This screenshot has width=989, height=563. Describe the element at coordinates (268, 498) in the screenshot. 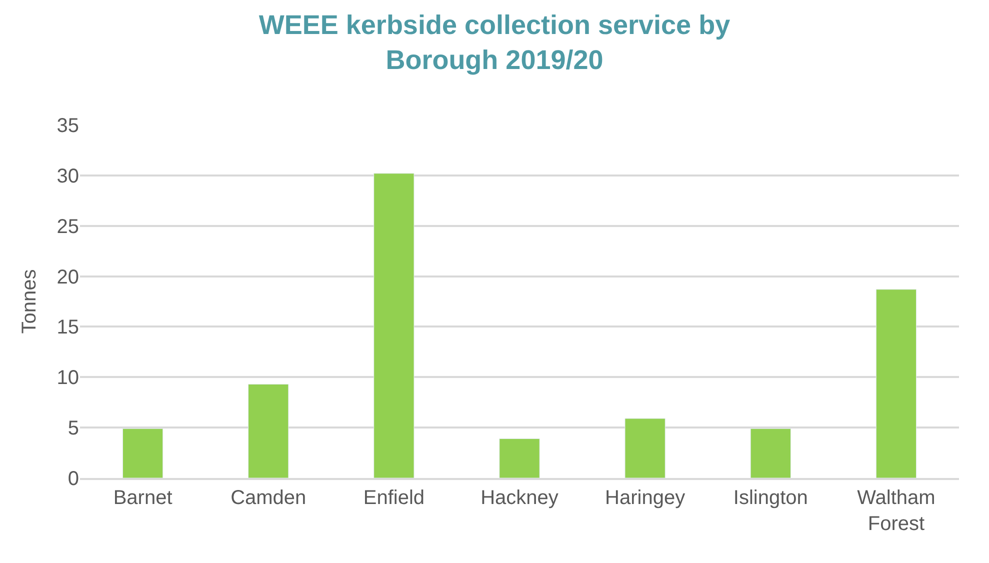

I see `x-tick-label: Camden` at that location.